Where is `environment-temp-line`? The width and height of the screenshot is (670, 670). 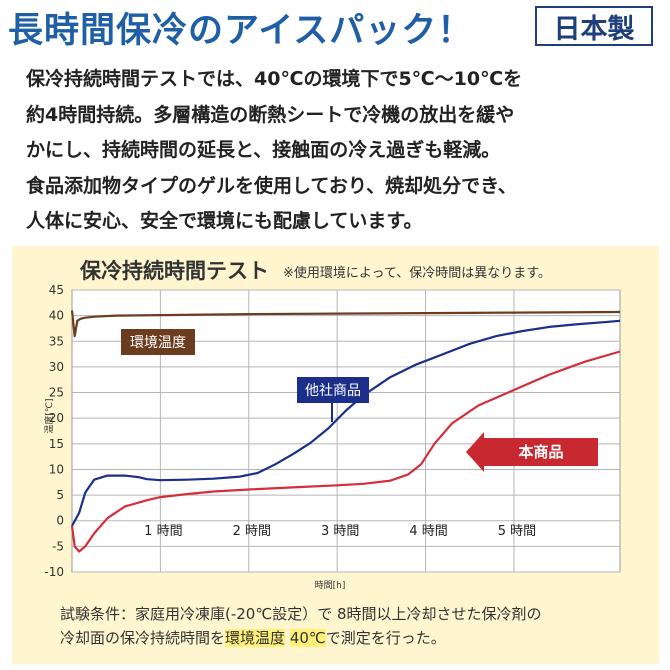 environment-temp-line is located at coordinates (345, 324).